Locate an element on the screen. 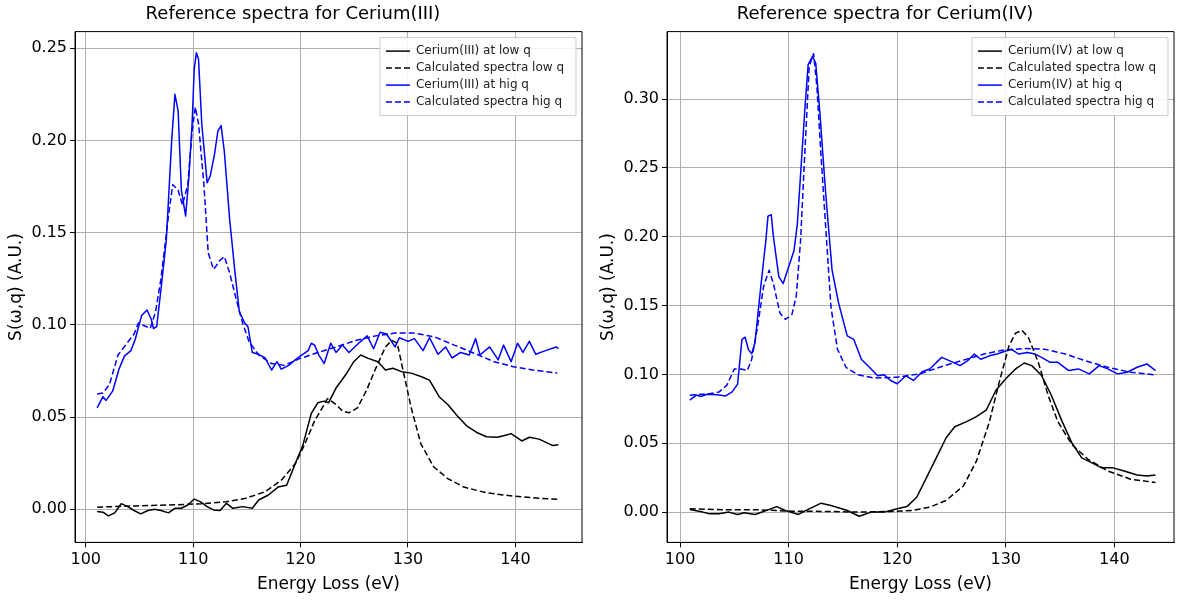 The image size is (1184, 601). legend-label: Cerium(III) at low q is located at coordinates (473, 50).